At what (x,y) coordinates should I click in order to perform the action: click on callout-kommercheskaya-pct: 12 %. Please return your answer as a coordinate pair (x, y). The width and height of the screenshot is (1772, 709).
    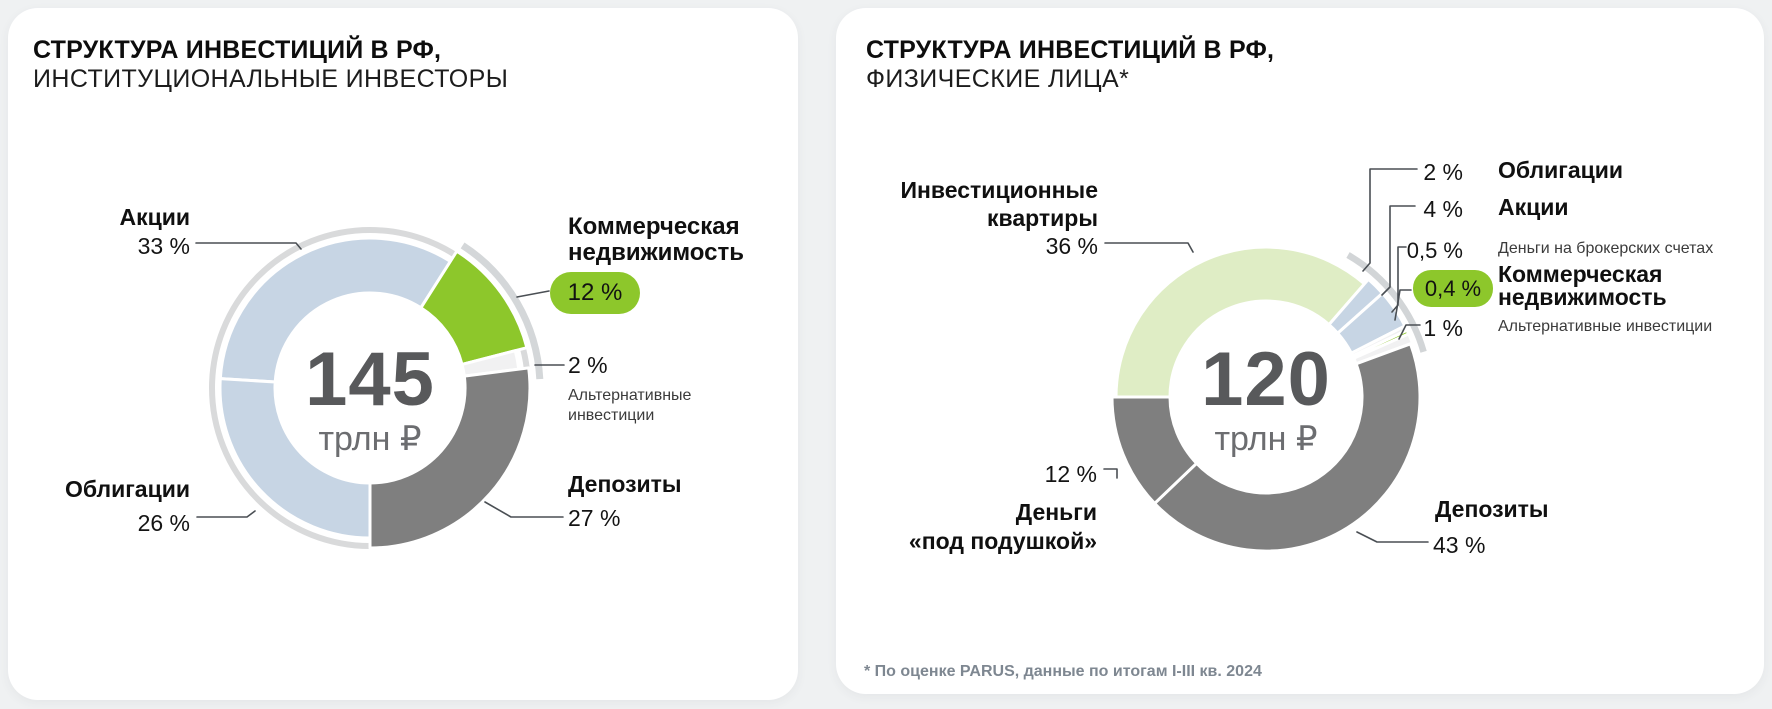
    Looking at the image, I should click on (595, 292).